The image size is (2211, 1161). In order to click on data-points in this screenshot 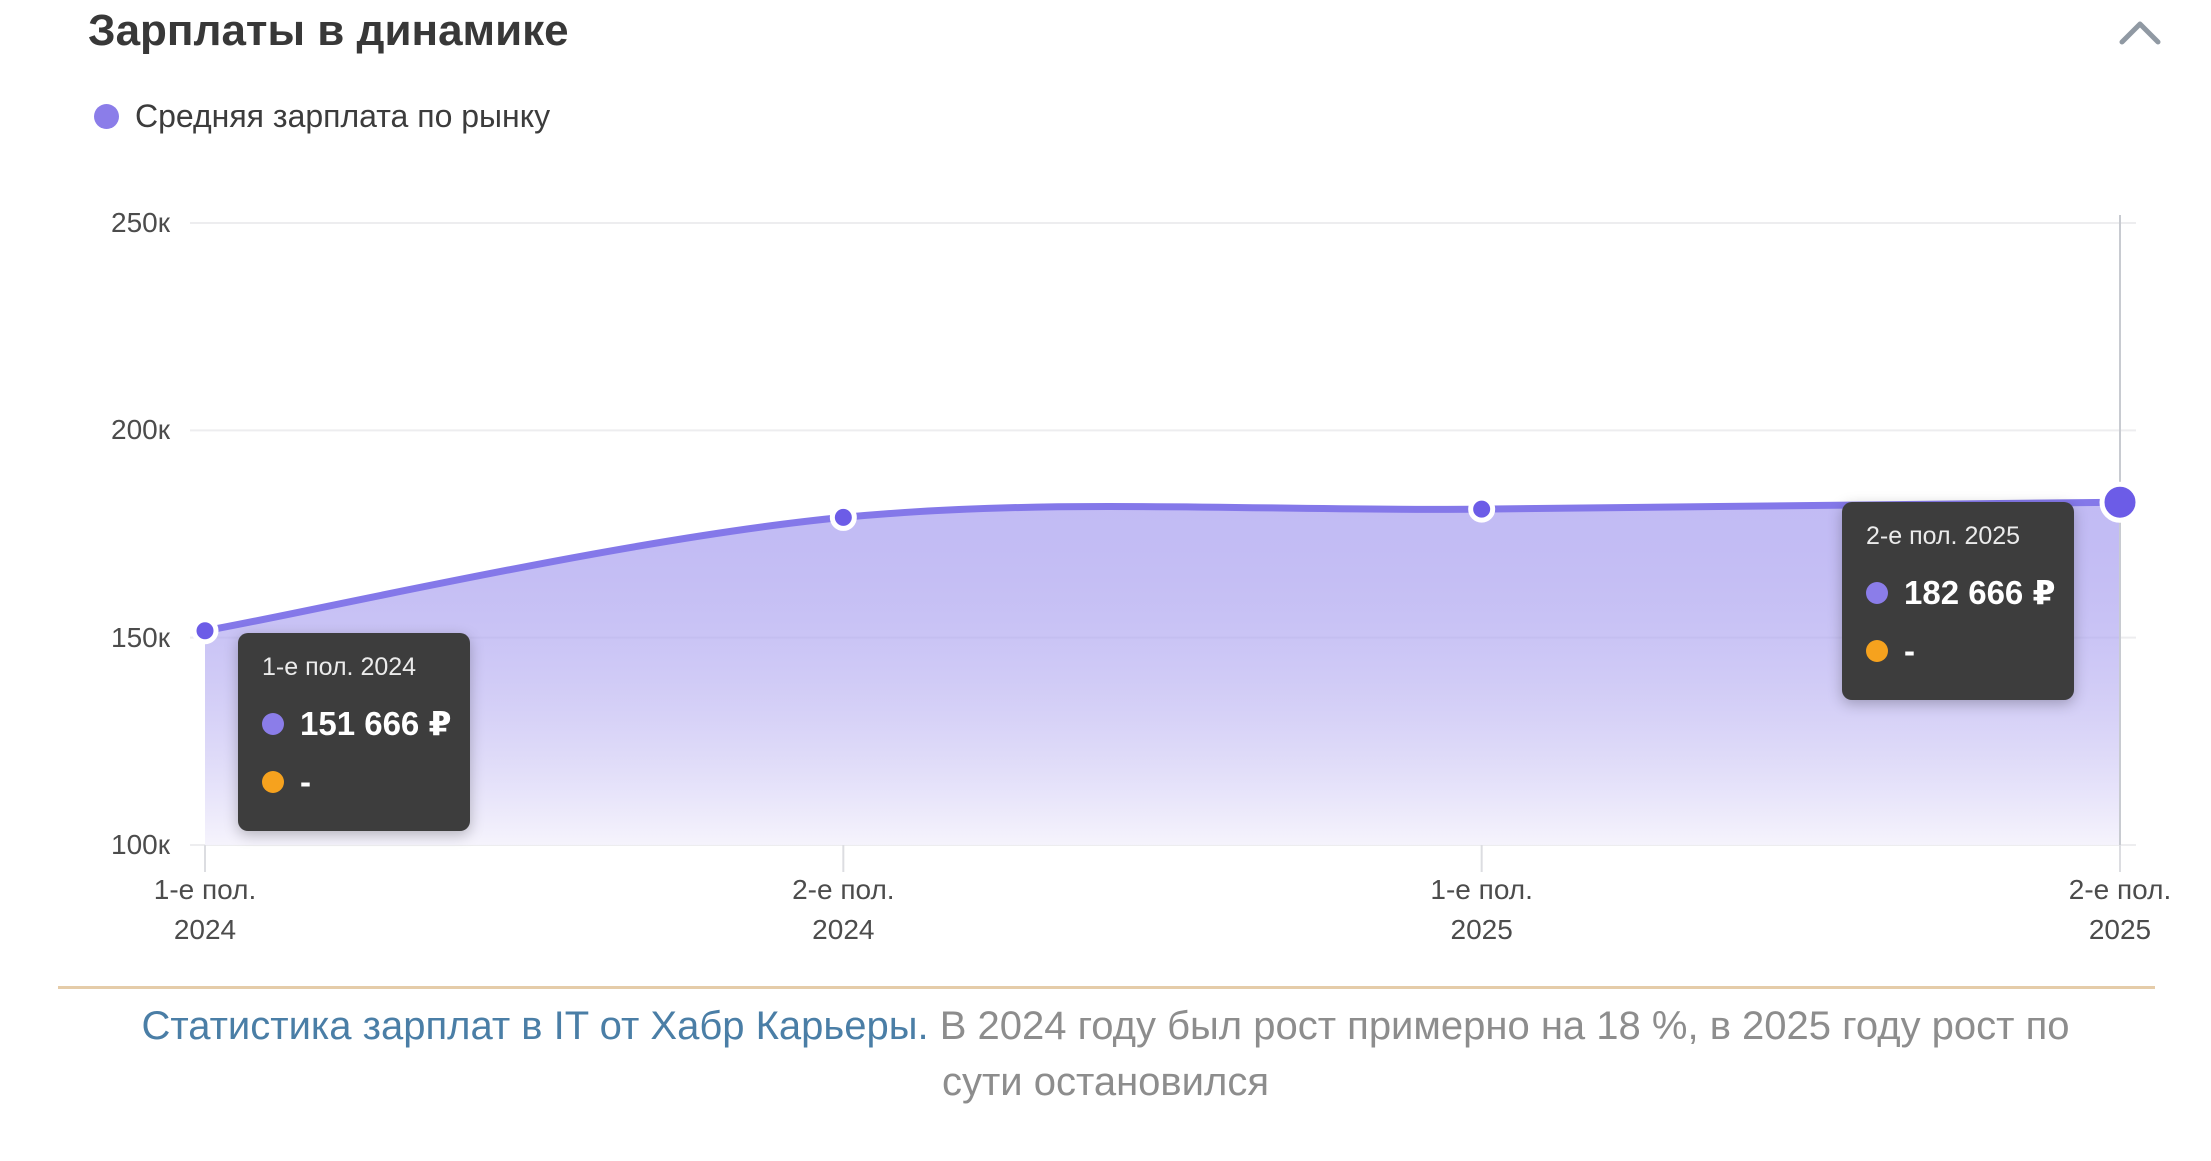, I will do `click(1166, 563)`.